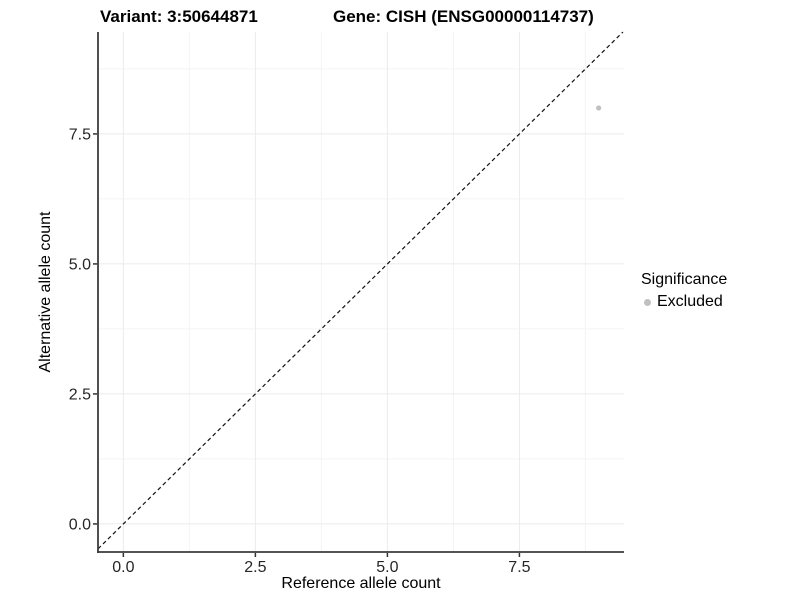  What do you see at coordinates (463, 16) in the screenshot?
I see `plot-title-gene: Gene: CISH (ENSG00000114737)` at bounding box center [463, 16].